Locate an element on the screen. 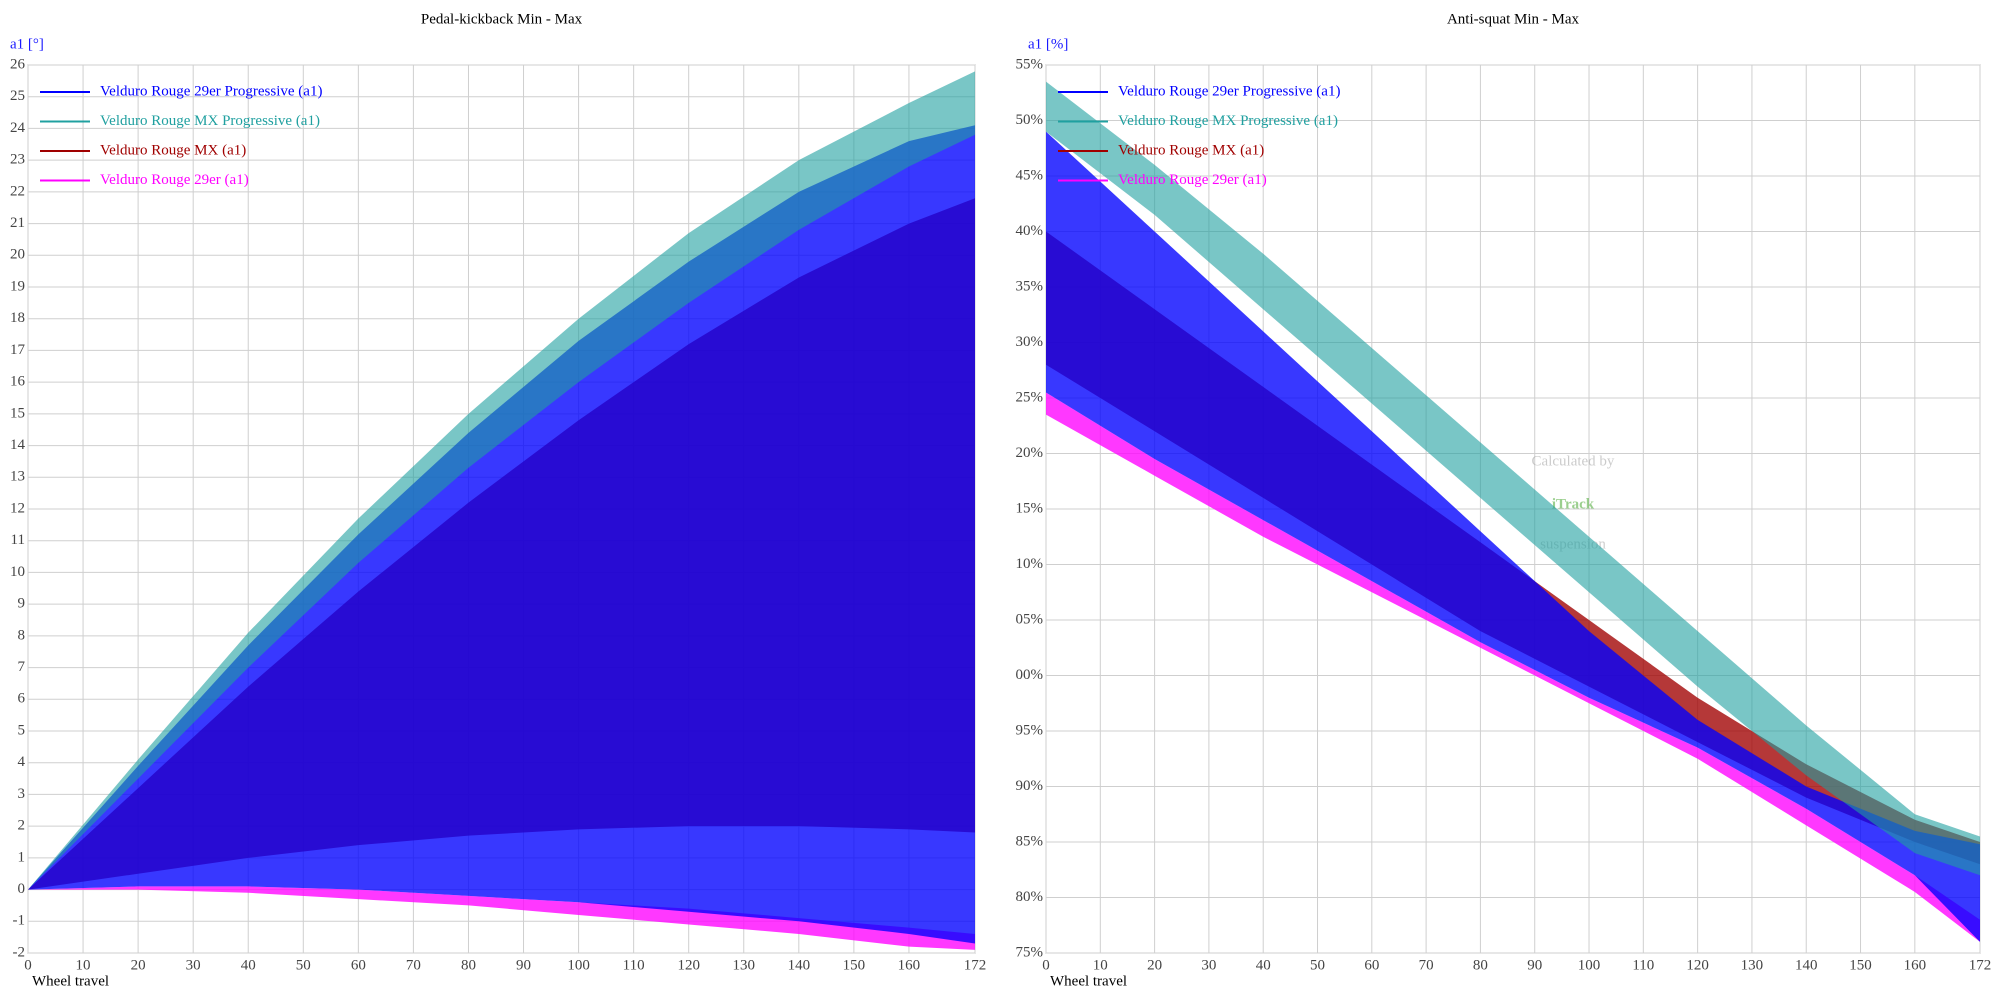 The height and width of the screenshot is (1004, 2000). y-tick-label: 14 is located at coordinates (18, 445).